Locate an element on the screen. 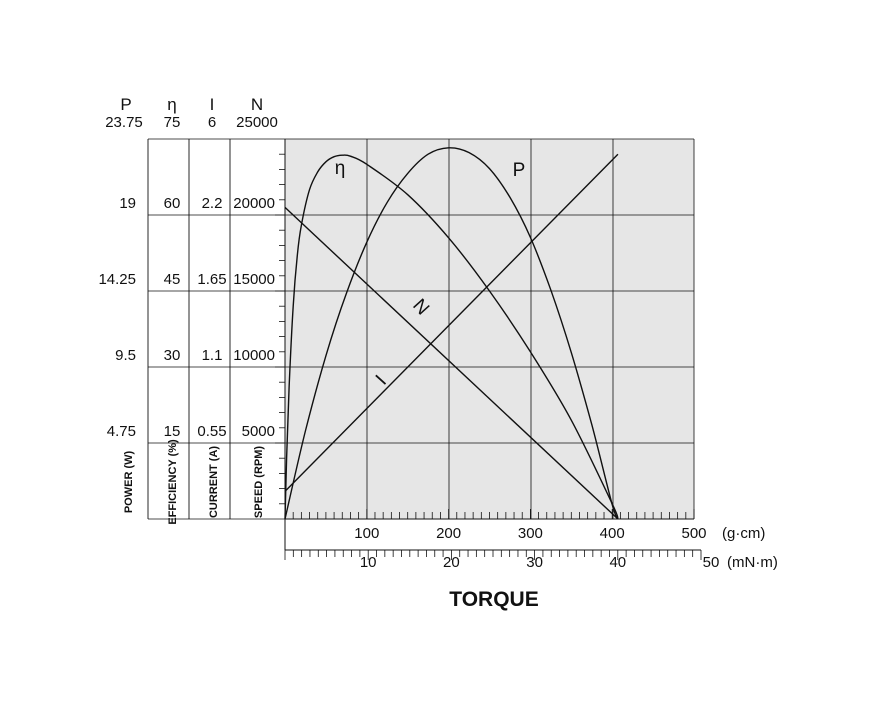  axis-symbol-2: I is located at coordinates (212, 104).